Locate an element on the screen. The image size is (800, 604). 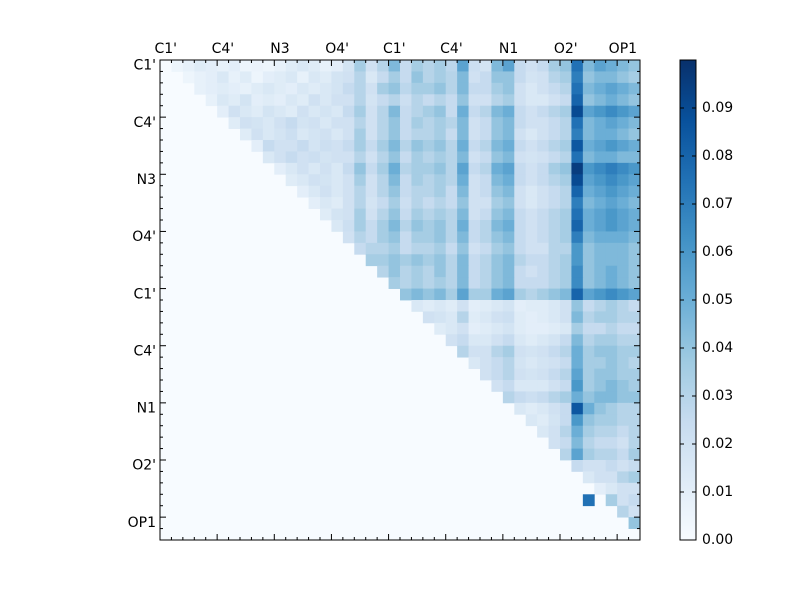
y-tick-label: O2' is located at coordinates (144, 466).